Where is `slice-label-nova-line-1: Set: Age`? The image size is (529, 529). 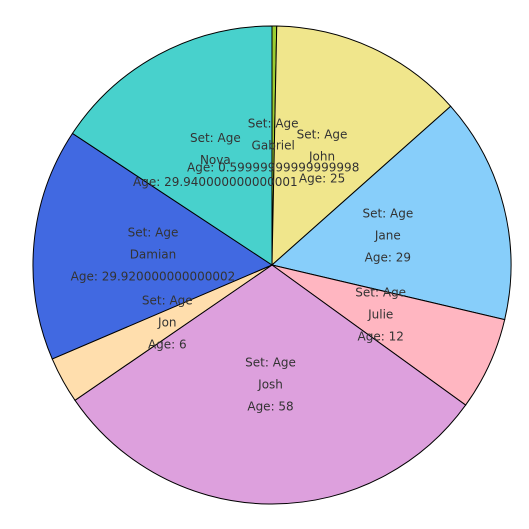 slice-label-nova-line-1: Set: Age is located at coordinates (215, 138).